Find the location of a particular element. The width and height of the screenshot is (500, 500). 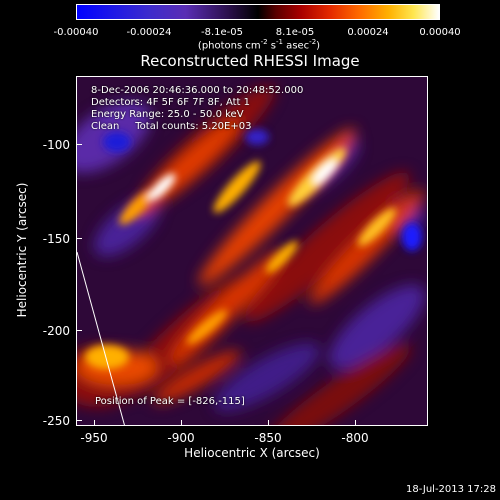

colorbar-tick-label: -0.00024 is located at coordinates (149, 32).